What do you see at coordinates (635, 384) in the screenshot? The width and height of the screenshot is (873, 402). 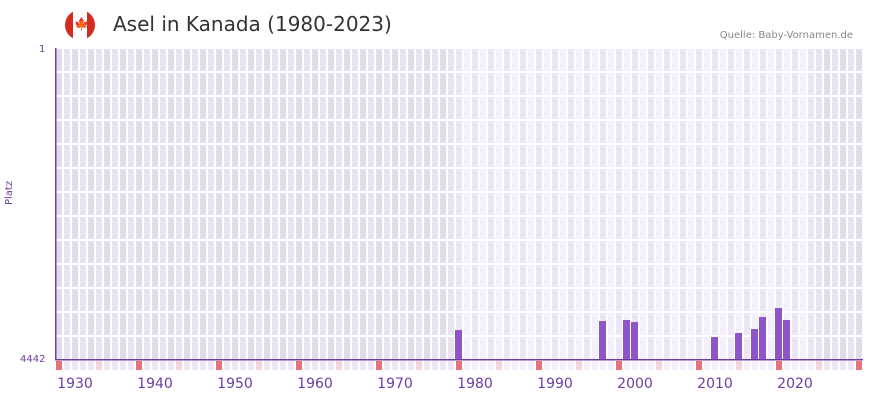 I see `x-tick-2000: 2000` at bounding box center [635, 384].